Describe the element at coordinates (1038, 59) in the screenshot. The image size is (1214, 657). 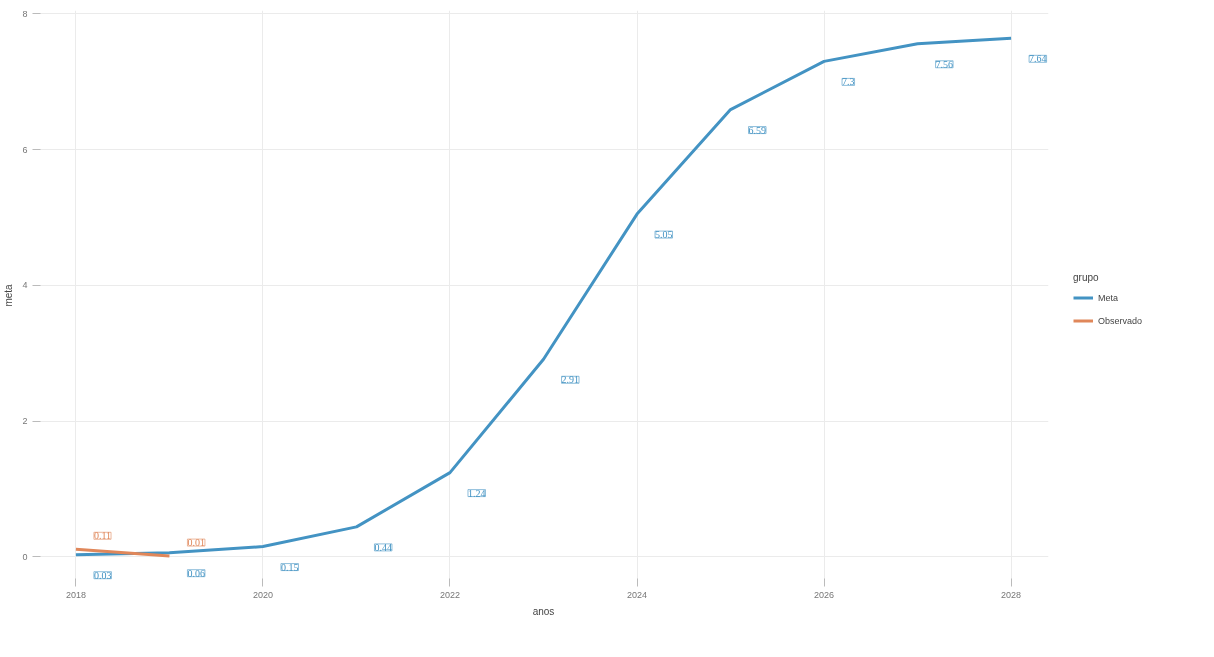
I see `data-label: 7.64` at that location.